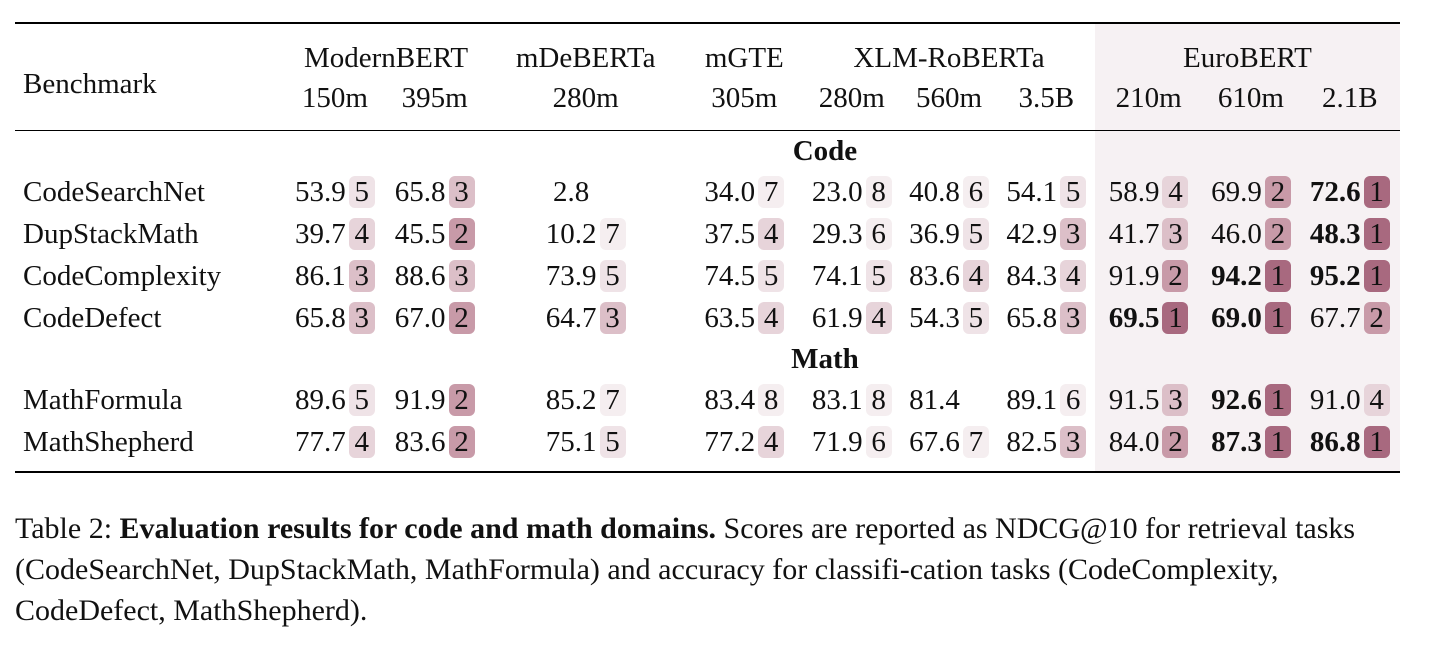 The height and width of the screenshot is (656, 1434). Describe the element at coordinates (420, 317) in the screenshot. I see `score-value: 67.0` at that location.